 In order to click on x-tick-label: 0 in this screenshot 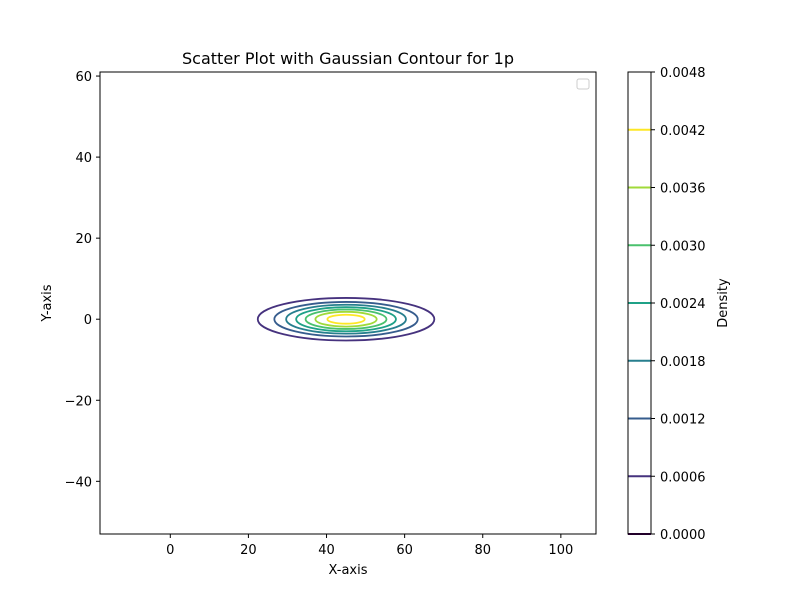, I will do `click(170, 550)`.